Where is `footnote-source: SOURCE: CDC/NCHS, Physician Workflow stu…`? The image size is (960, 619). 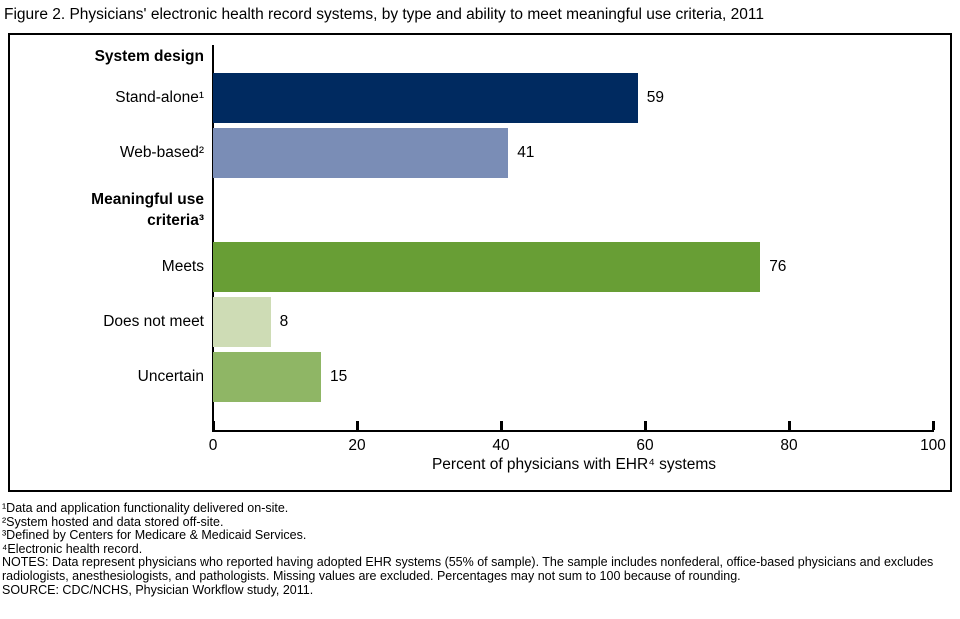
footnote-source: SOURCE: CDC/NCHS, Physician Workflow stu… is located at coordinates (158, 589).